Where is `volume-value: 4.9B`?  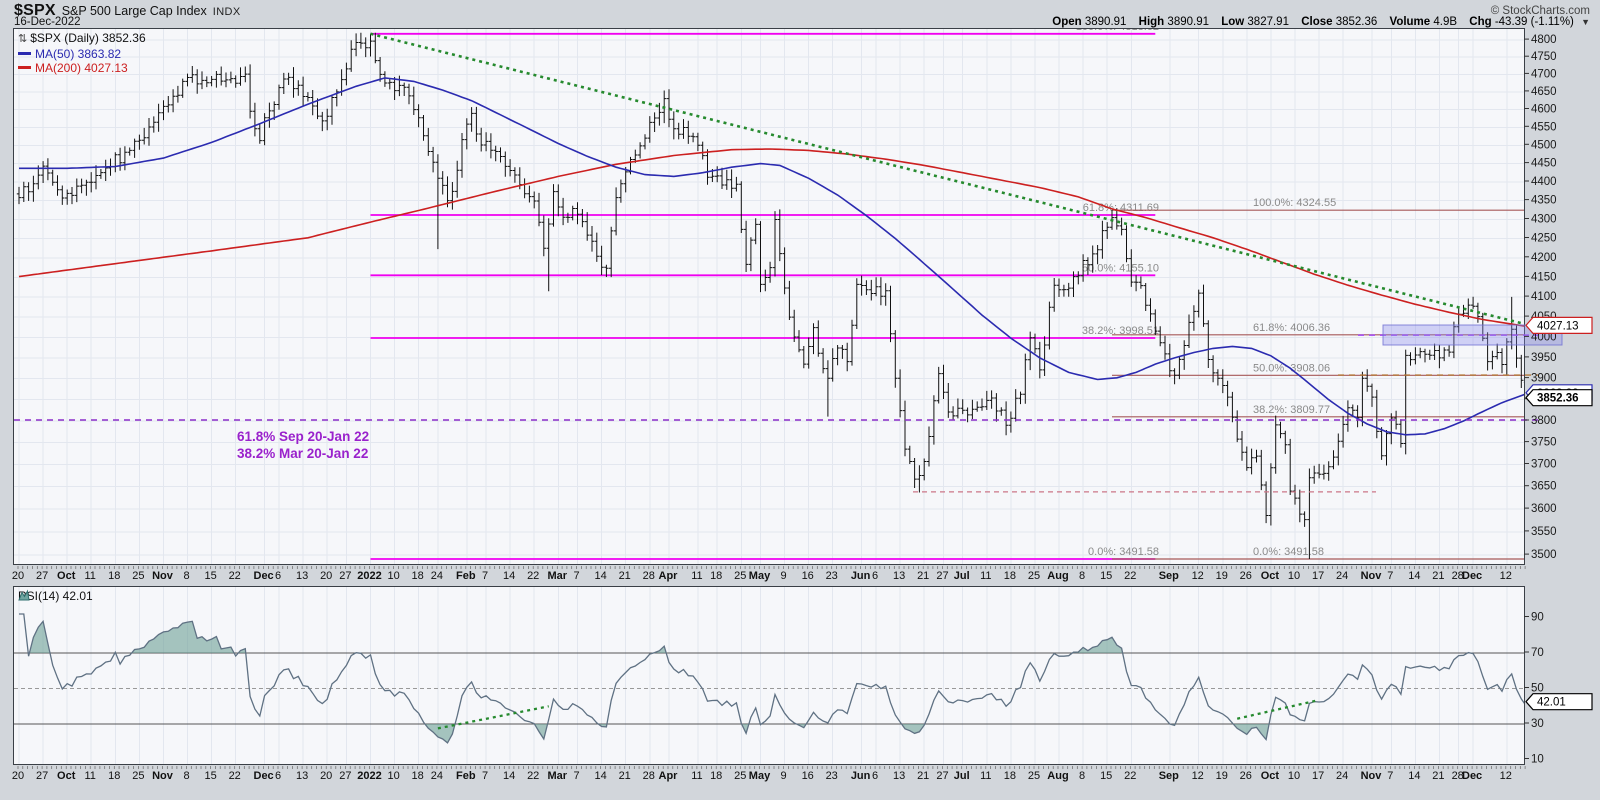 volume-value: 4.9B is located at coordinates (1445, 22).